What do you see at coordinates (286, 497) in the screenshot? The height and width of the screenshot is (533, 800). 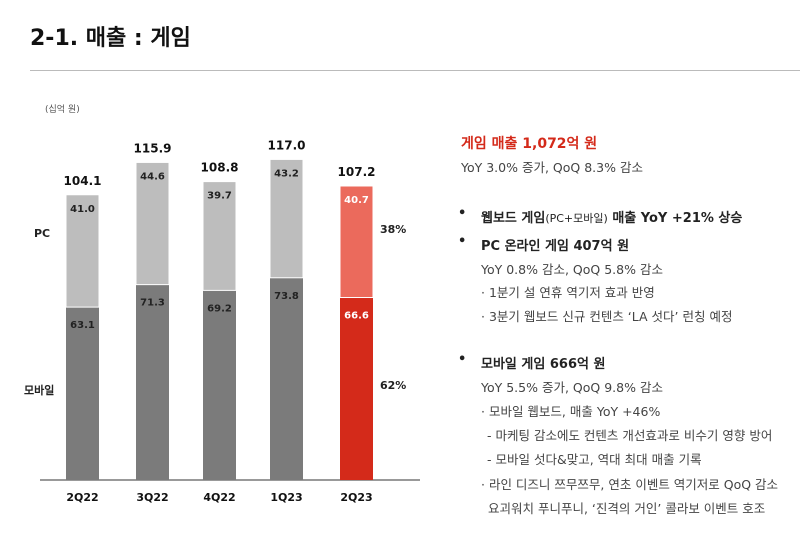 I see `x-tick-label: 1Q23` at bounding box center [286, 497].